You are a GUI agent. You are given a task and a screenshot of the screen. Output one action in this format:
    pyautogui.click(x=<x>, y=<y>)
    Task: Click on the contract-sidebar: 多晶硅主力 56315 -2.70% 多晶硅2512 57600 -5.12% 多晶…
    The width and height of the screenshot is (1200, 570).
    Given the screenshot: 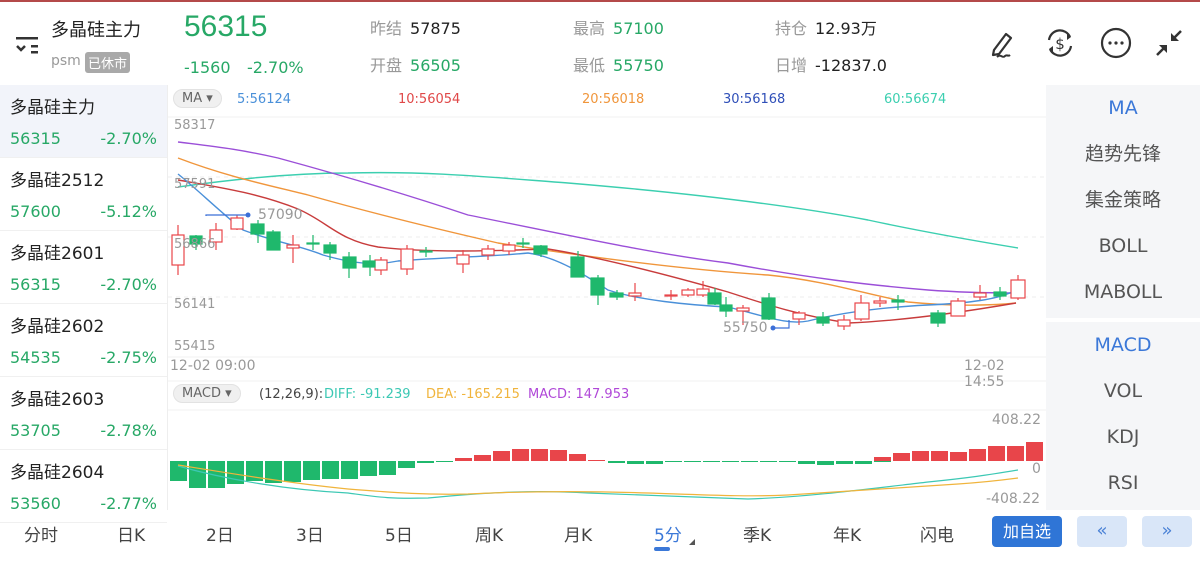 What is the action you would take?
    pyautogui.click(x=84, y=304)
    